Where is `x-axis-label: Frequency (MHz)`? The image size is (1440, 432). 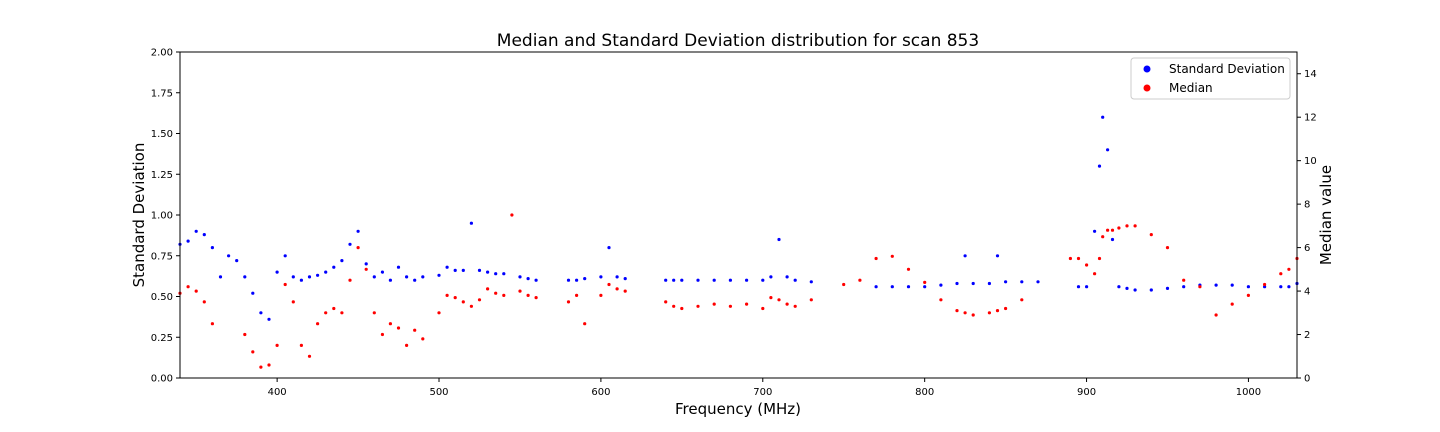 x-axis-label: Frequency (MHz) is located at coordinates (738, 409).